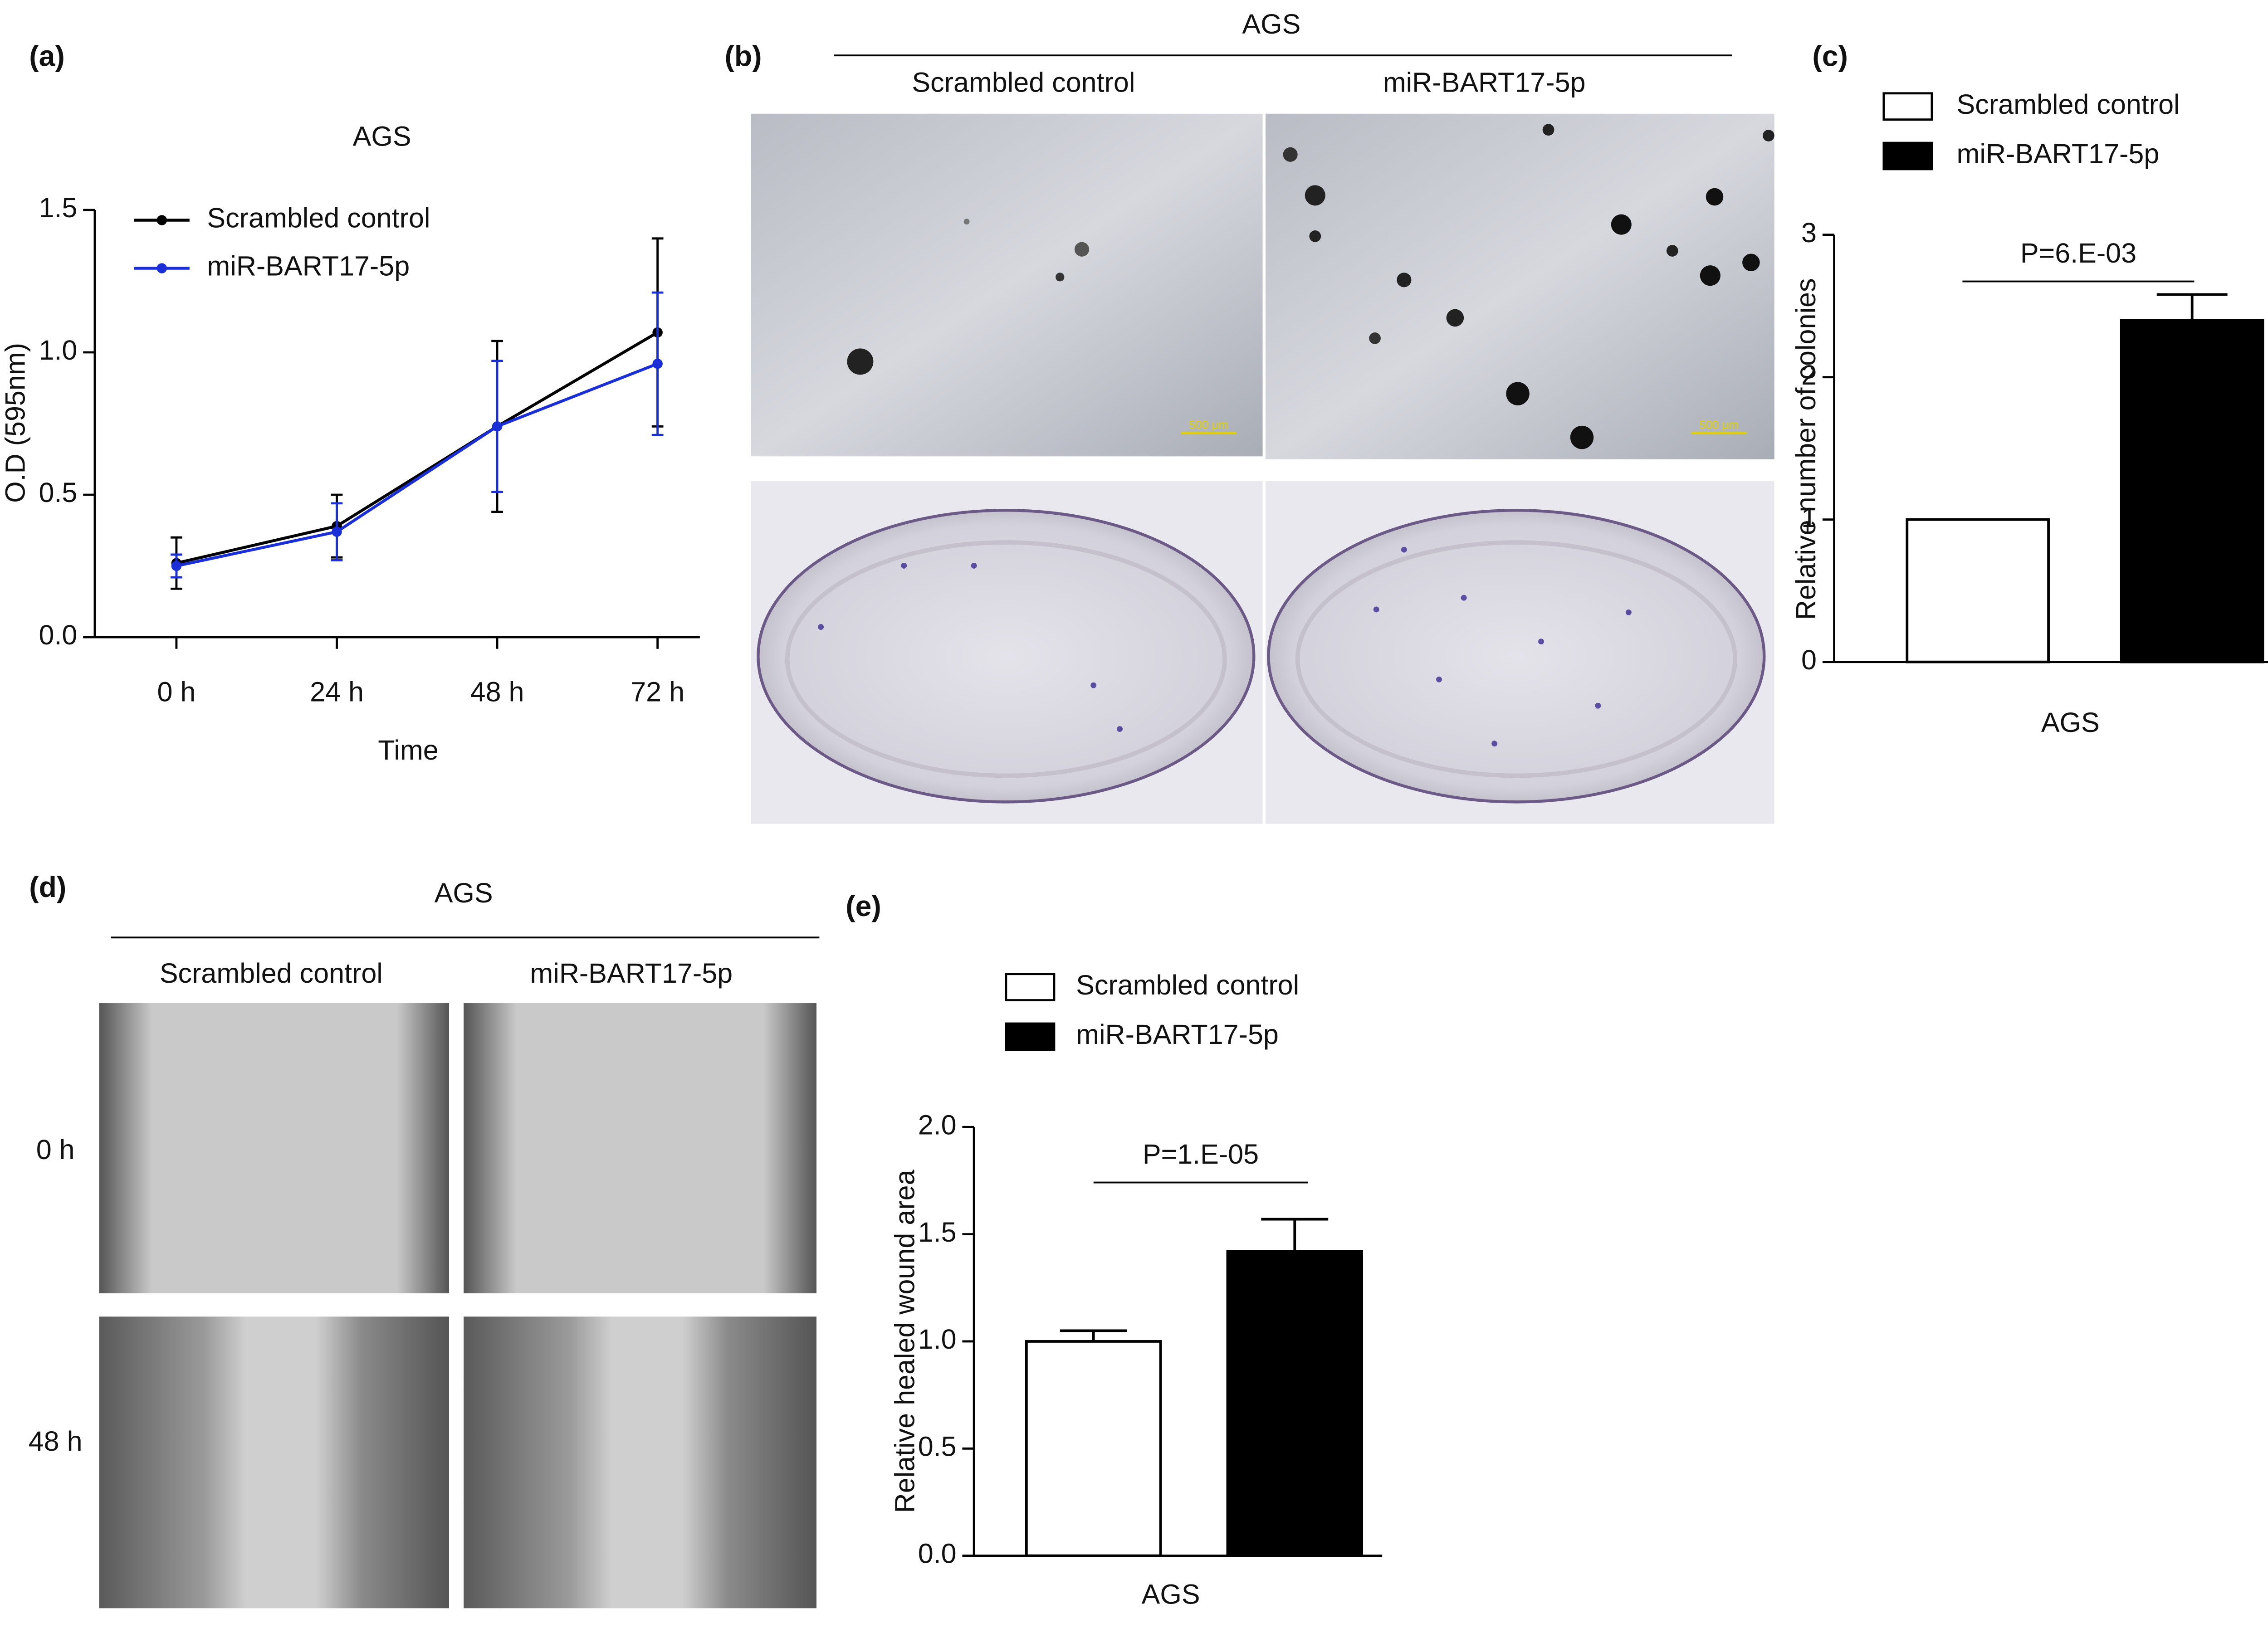  Describe the element at coordinates (657, 692) in the screenshot. I see `x-tick-label: 72 h` at that location.